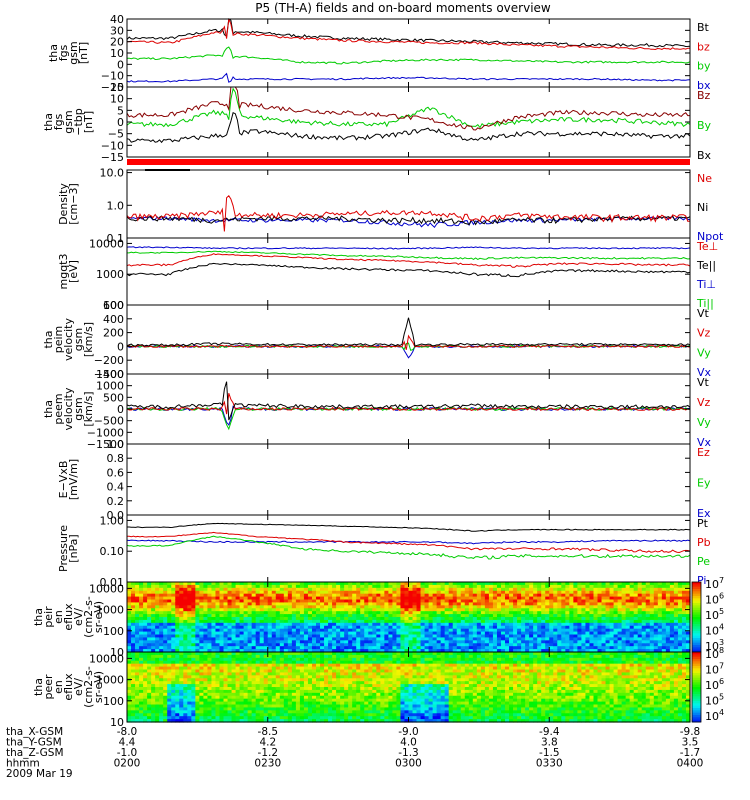 The image size is (750, 800). What do you see at coordinates (721, 611) in the screenshot?
I see `colorbar-exponent: 5` at bounding box center [721, 611].